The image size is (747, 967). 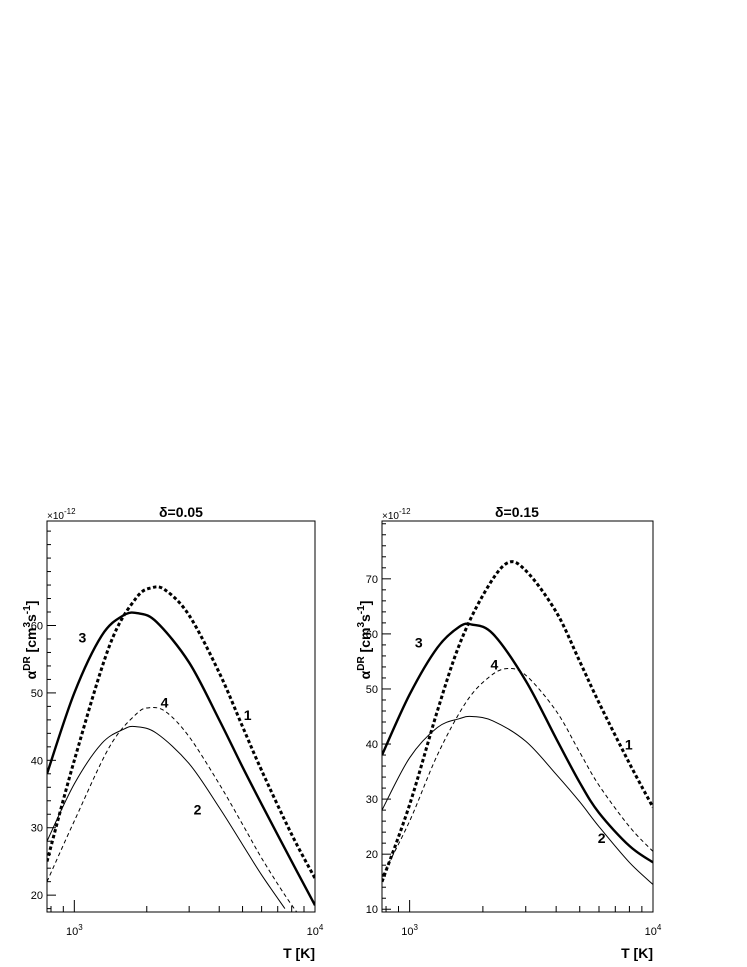 I want to click on y-axis-label-left: αDR [cm3s-1], so click(x=30, y=640).